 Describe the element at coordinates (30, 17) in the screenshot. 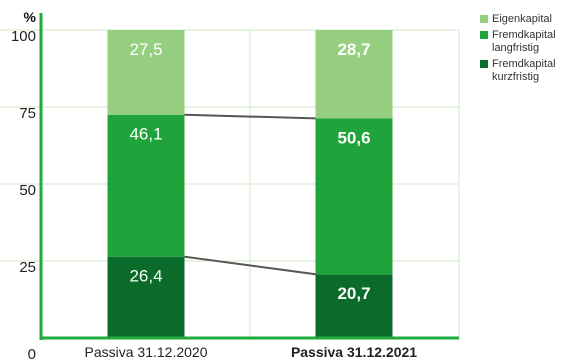

I see `y-unit-label: %` at that location.